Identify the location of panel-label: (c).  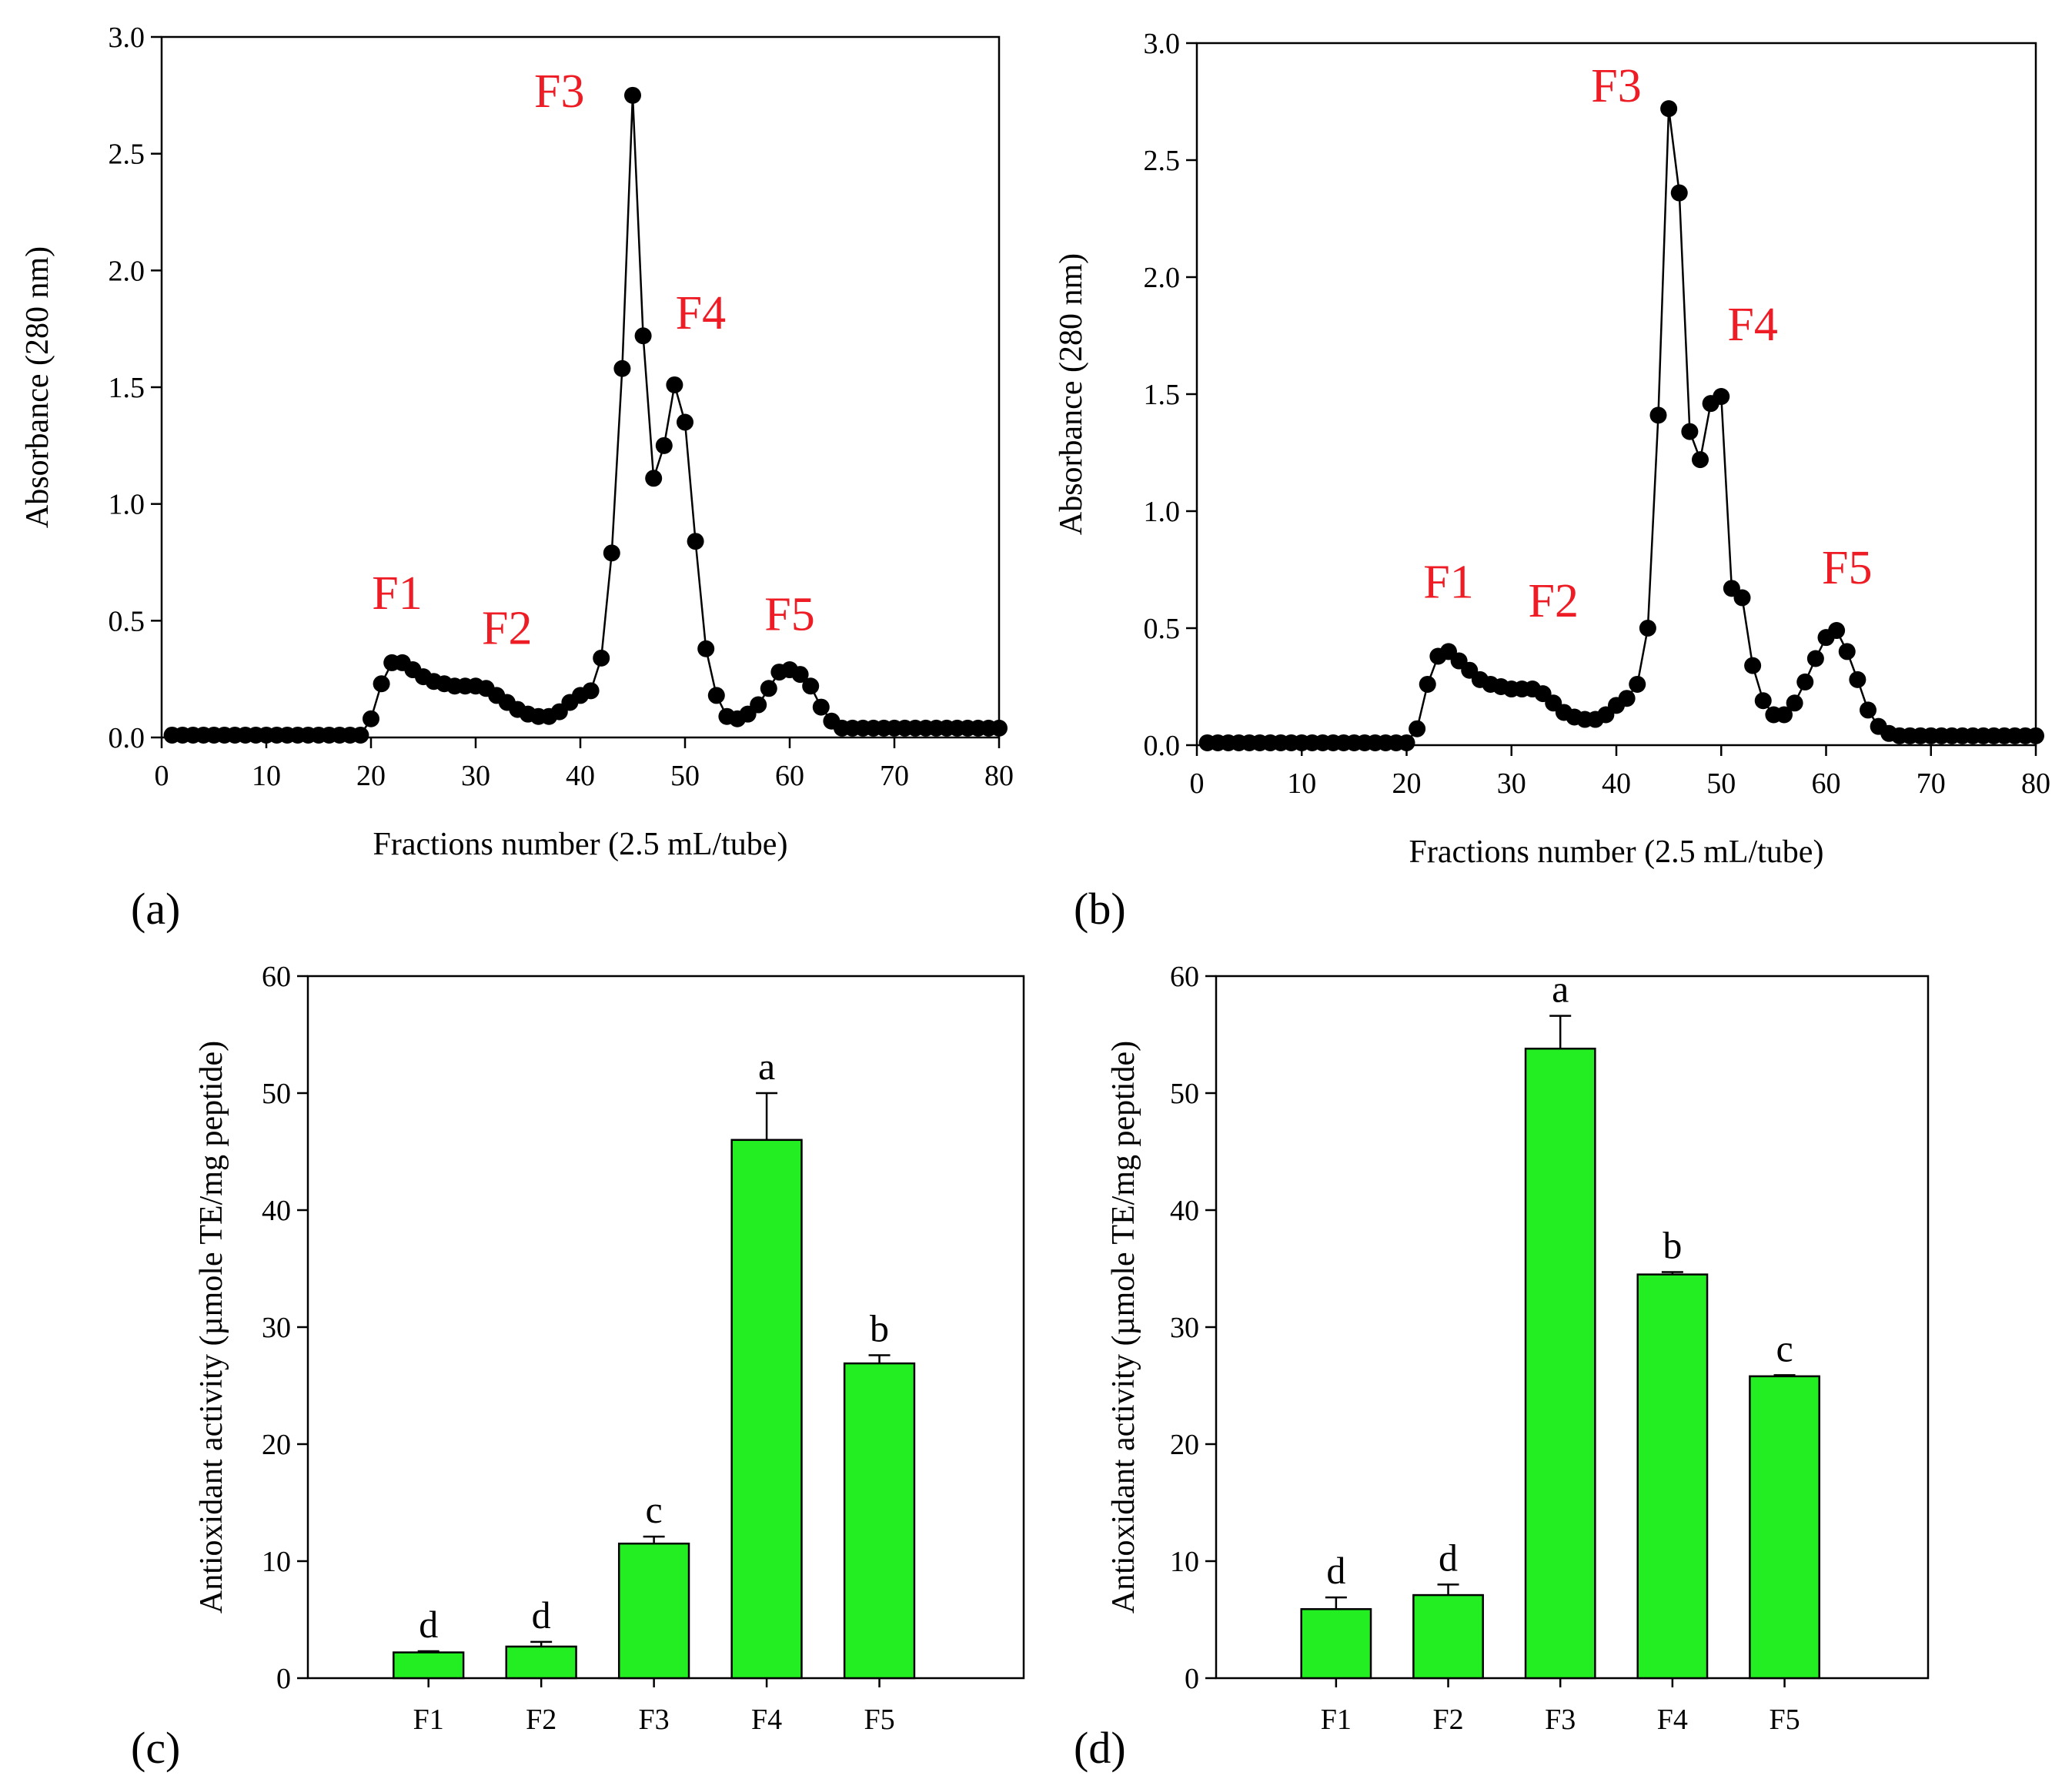
(155, 1748).